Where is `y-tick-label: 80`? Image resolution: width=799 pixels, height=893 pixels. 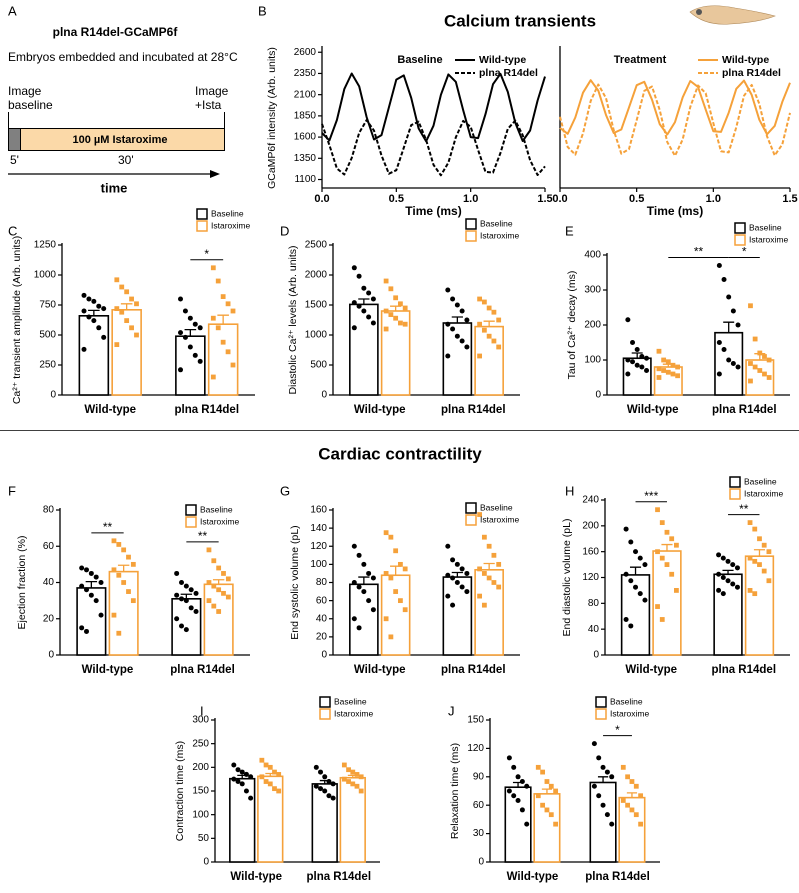
y-tick-label: 80 is located at coordinates (49, 510).